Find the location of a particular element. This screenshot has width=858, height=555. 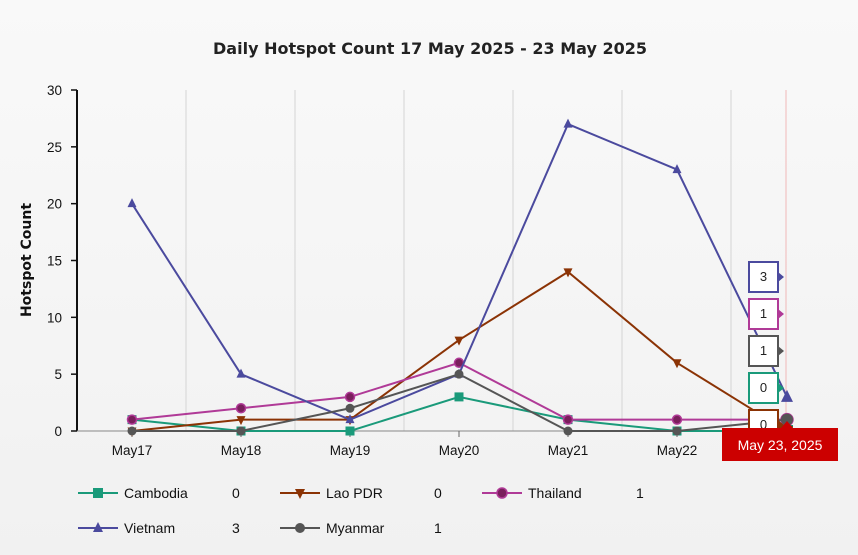

series-myanmar is located at coordinates (460, 402).